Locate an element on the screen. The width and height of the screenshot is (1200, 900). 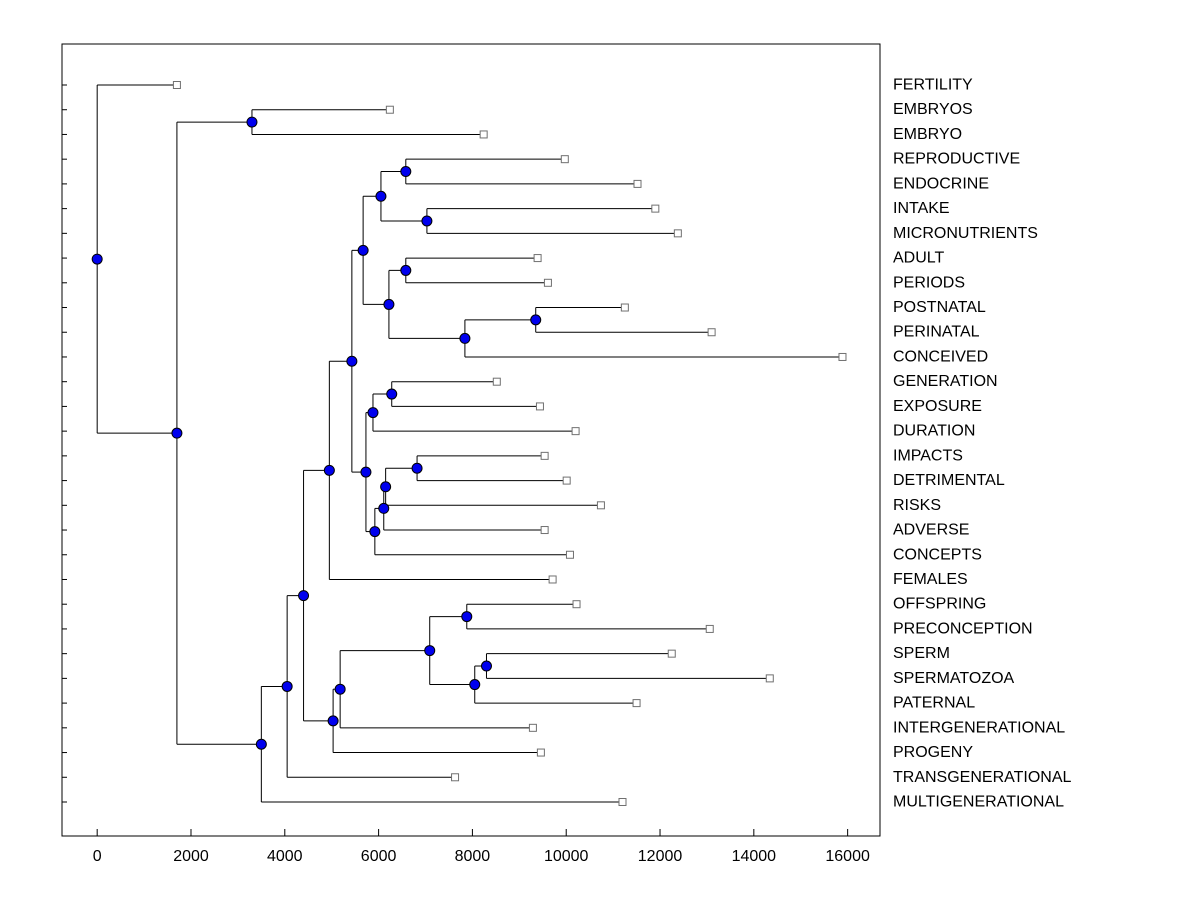
leaf-label: MICRONUTRIENTS is located at coordinates (965, 233).